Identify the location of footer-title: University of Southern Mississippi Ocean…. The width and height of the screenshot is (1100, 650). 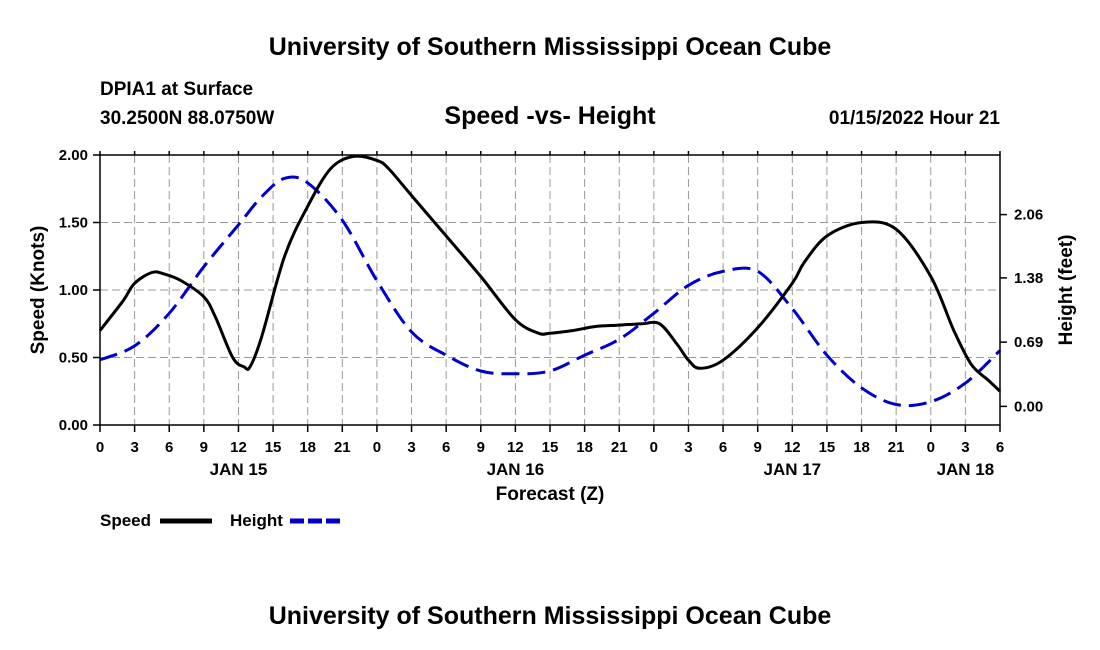
(550, 616).